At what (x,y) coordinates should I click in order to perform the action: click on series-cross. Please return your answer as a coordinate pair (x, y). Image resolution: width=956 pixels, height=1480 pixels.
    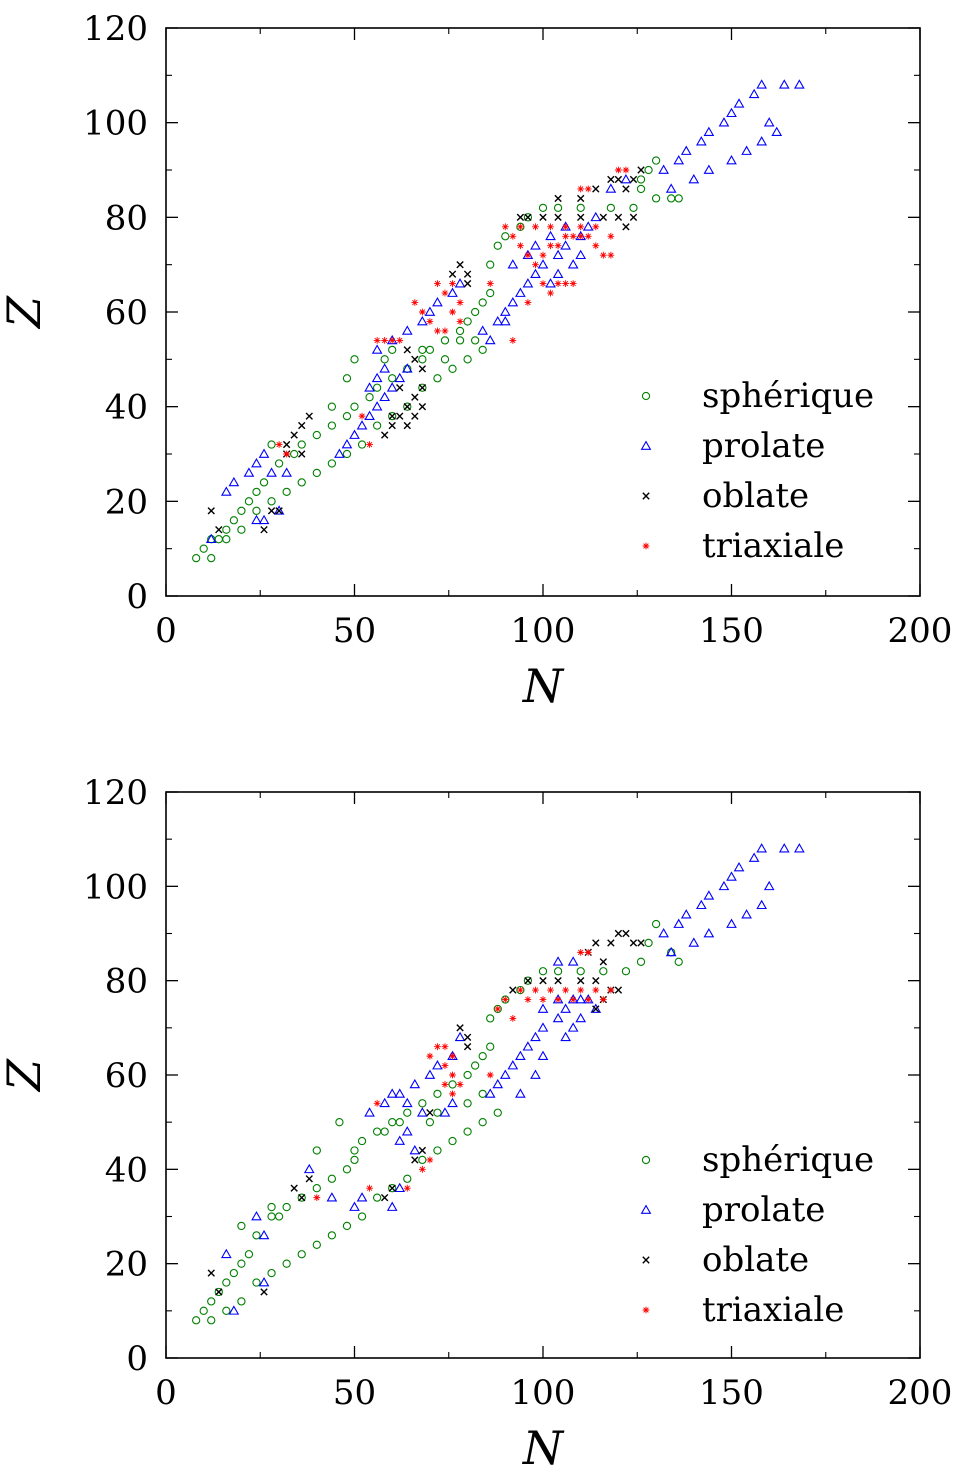
    Looking at the image, I should click on (426, 1112).